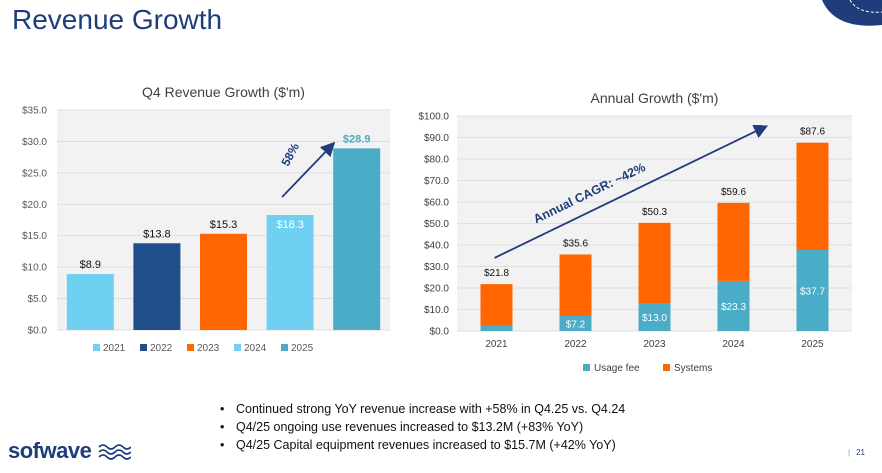  What do you see at coordinates (302, 348) in the screenshot?
I see `legend-label: 2025` at bounding box center [302, 348].